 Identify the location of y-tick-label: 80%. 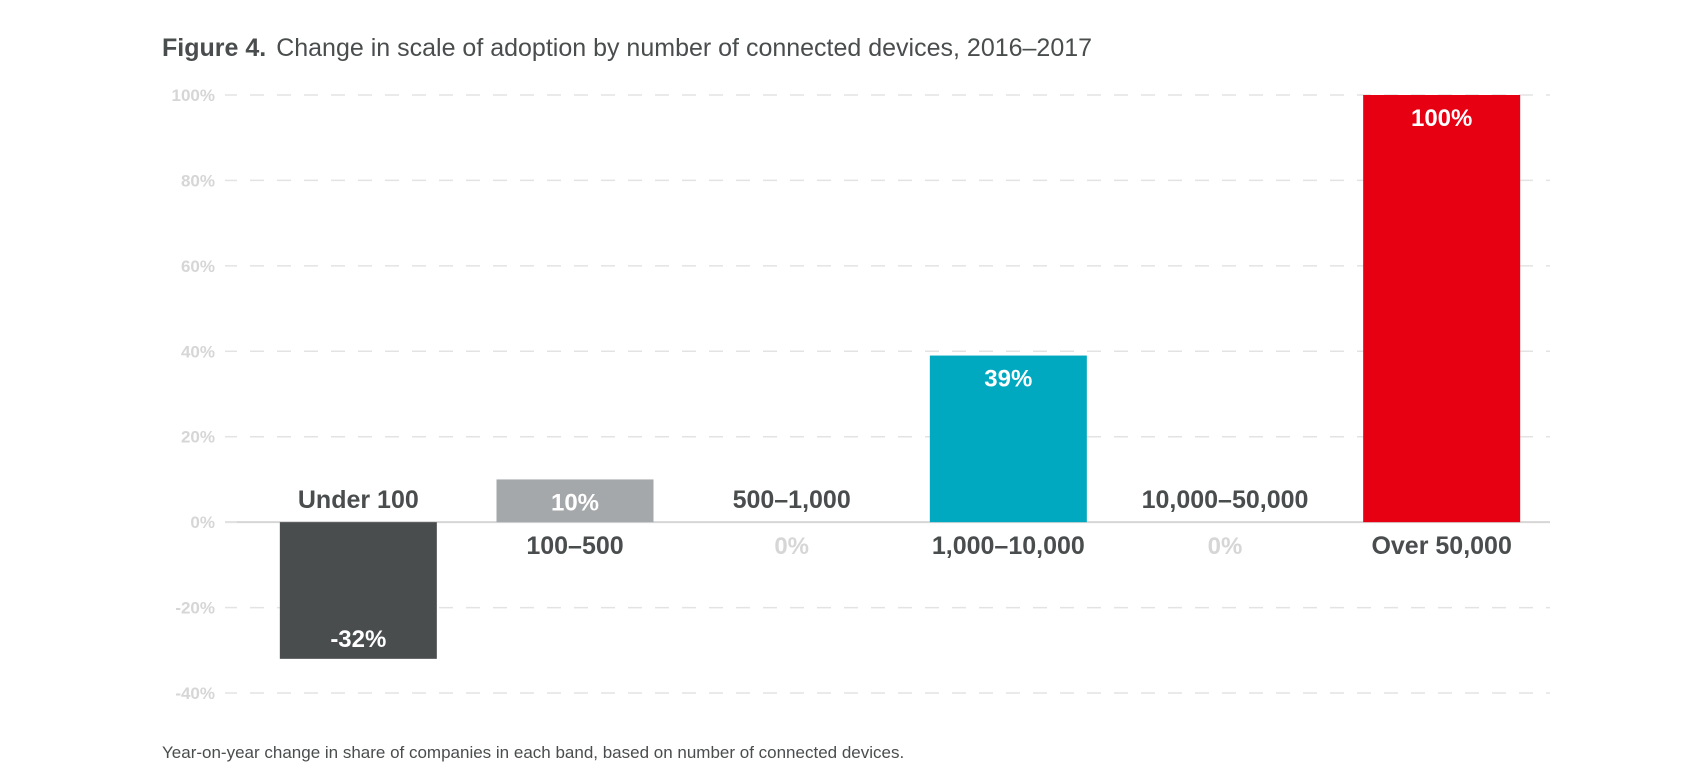
(198, 180).